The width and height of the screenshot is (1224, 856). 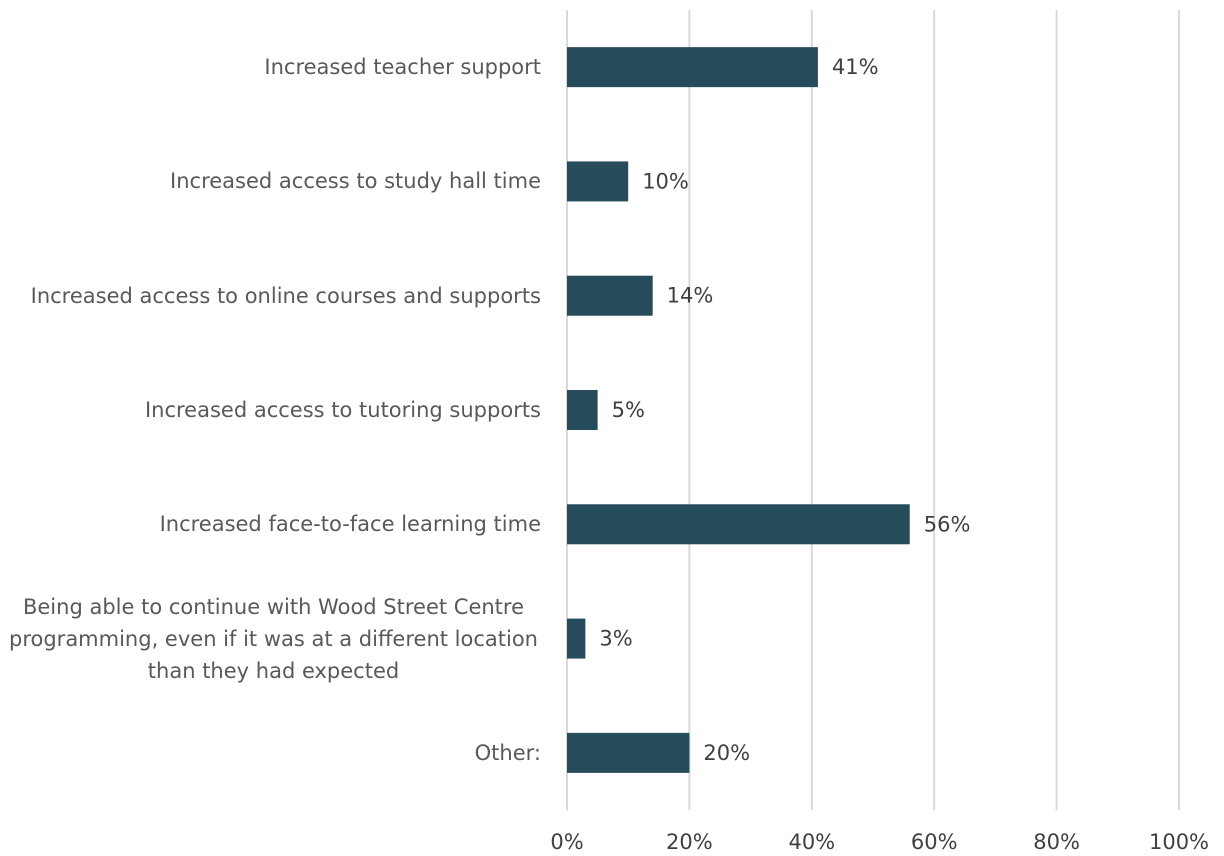 I want to click on y-tick-label: Increased access to tutoring supports, so click(x=342, y=410).